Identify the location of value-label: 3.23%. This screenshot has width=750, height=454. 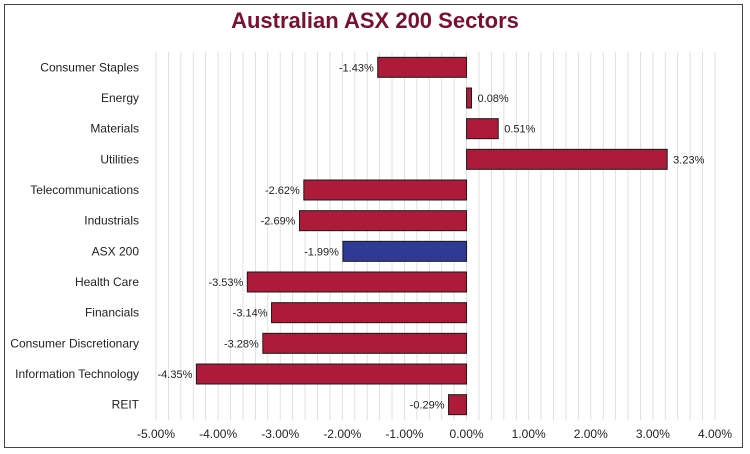
(688, 160).